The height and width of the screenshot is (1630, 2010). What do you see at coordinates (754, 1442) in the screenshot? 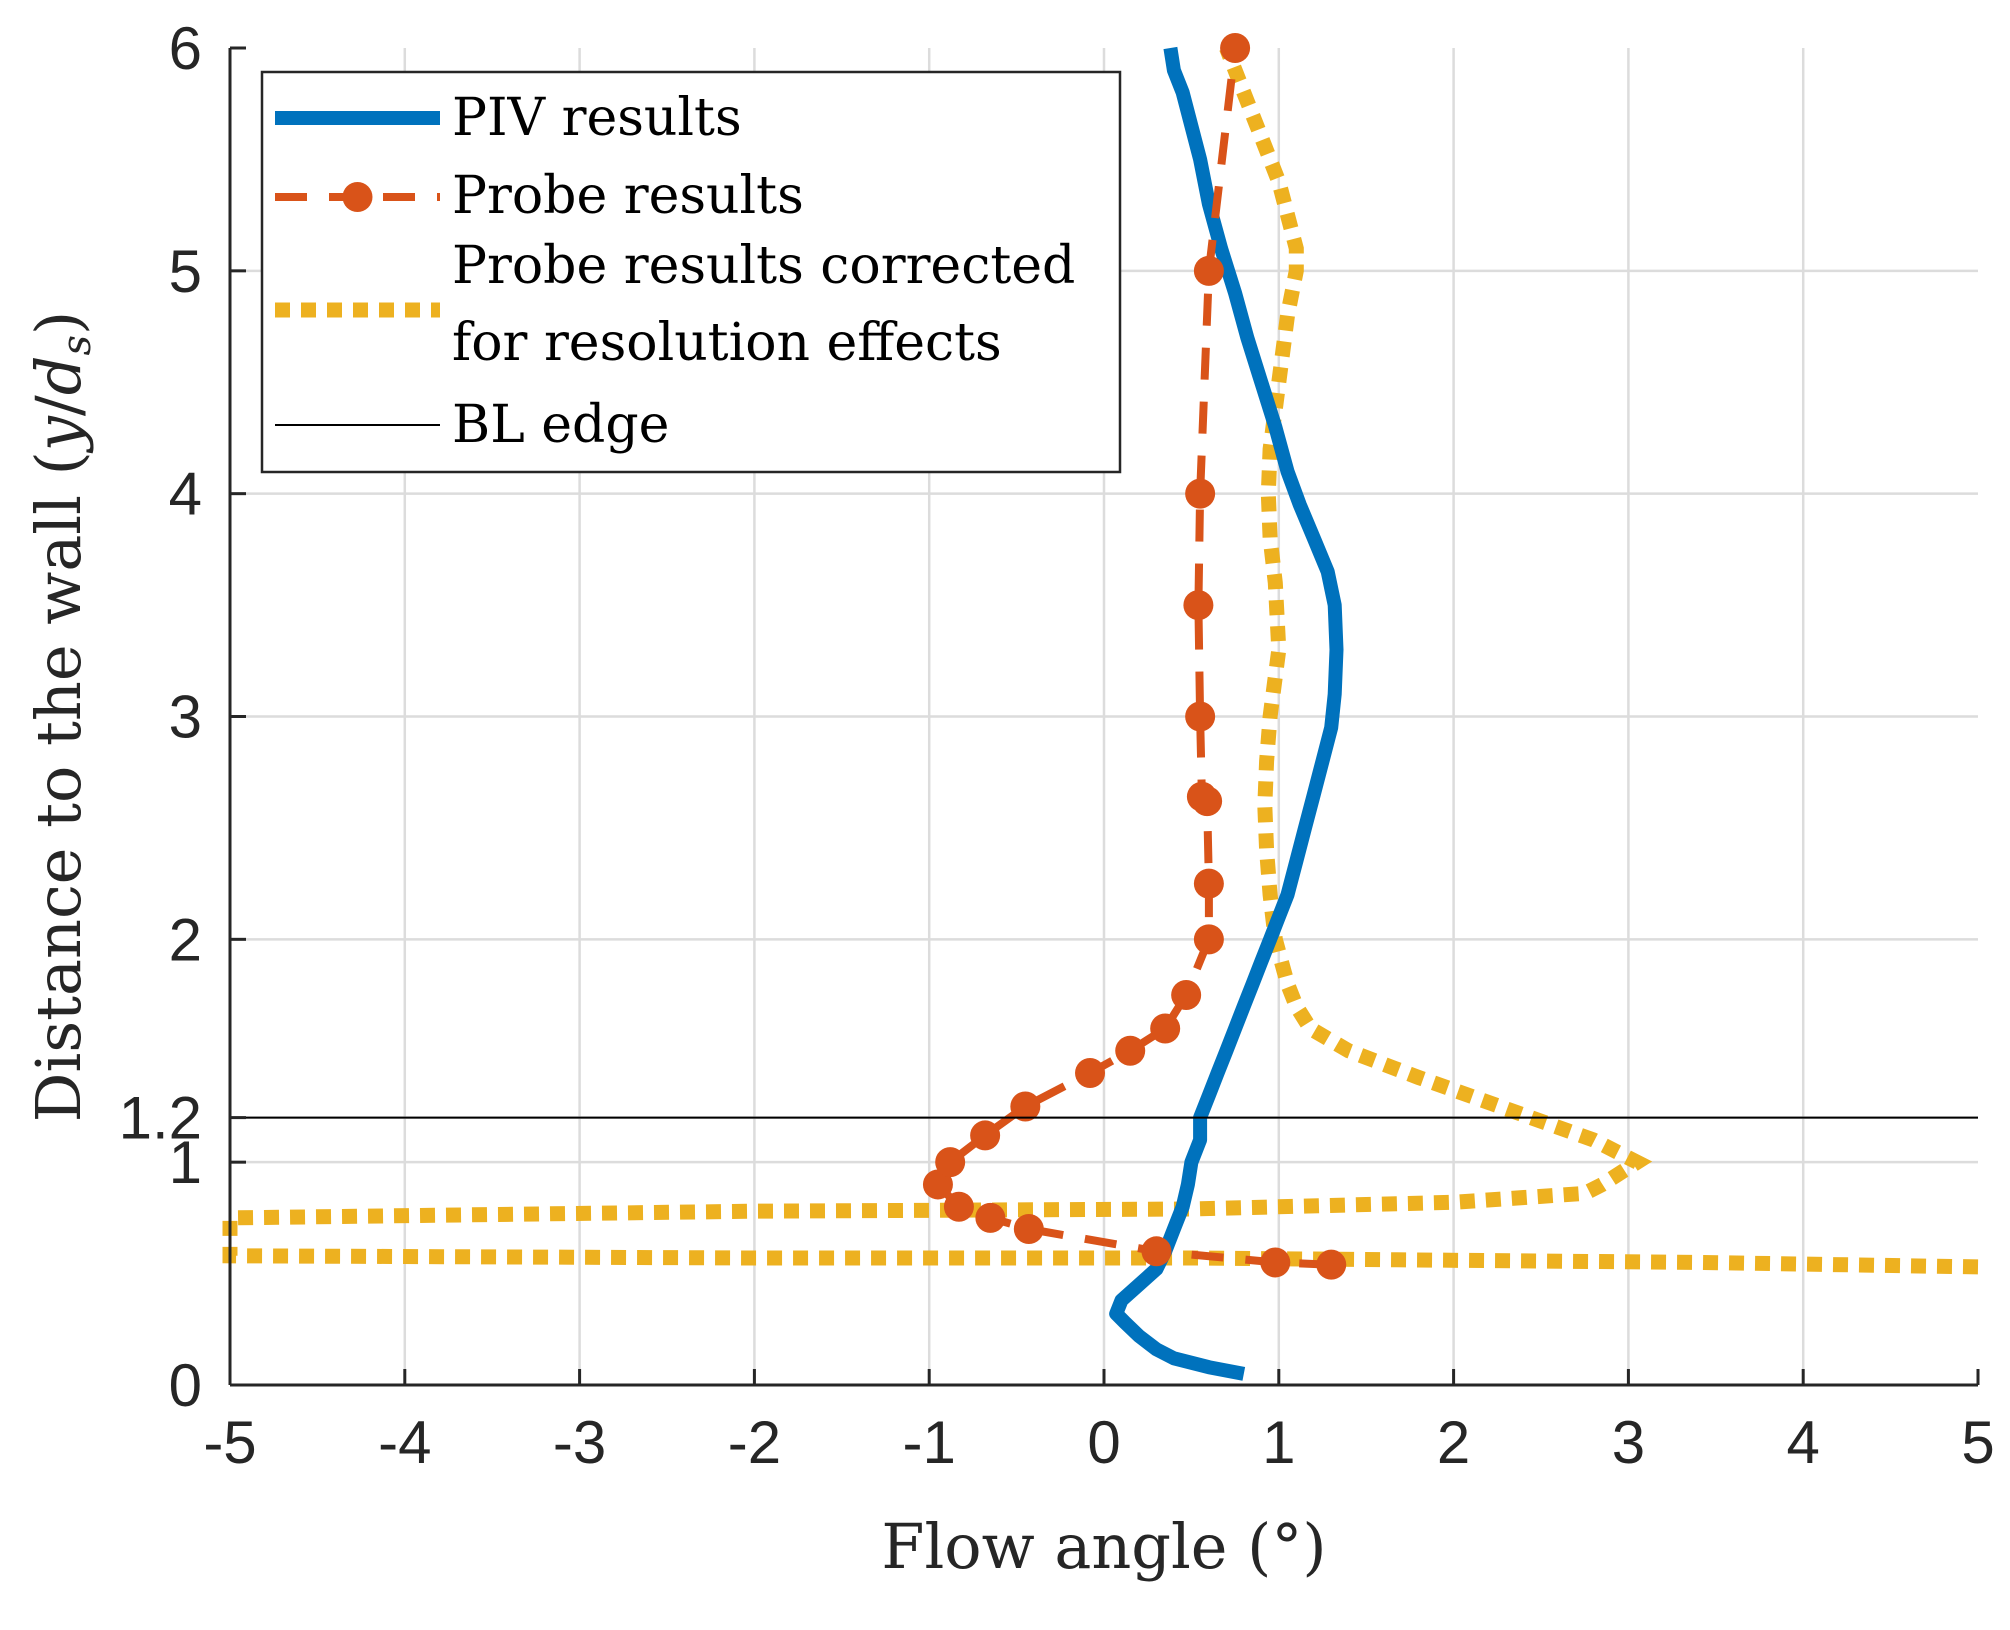
I see `x-tick-label: -2` at bounding box center [754, 1442].